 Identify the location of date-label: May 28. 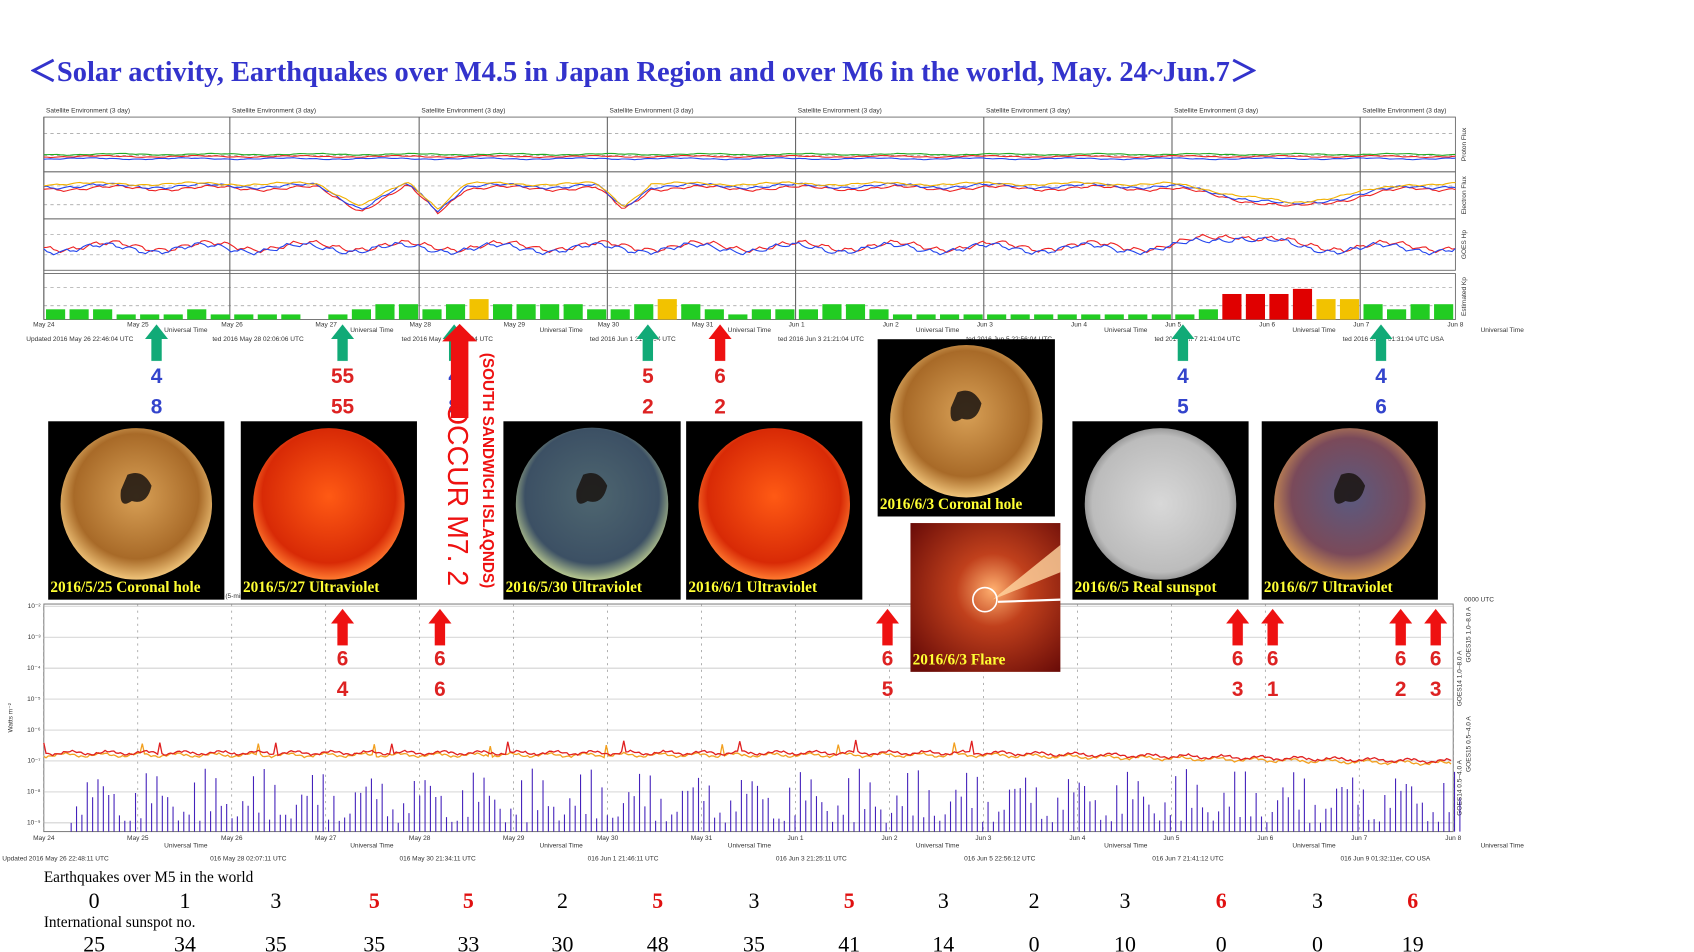
(420, 838).